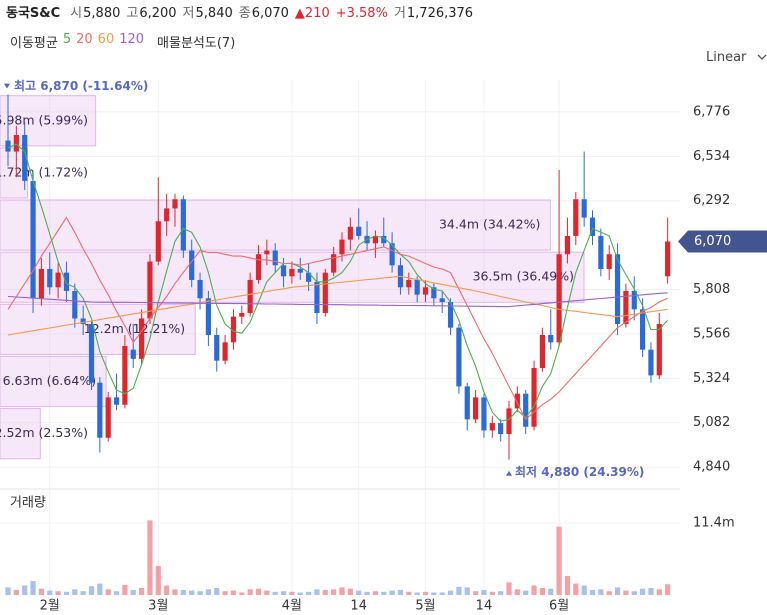 The width and height of the screenshot is (767, 615). What do you see at coordinates (523, 276) in the screenshot?
I see `profile-label: 36.5m (36.49%)` at bounding box center [523, 276].